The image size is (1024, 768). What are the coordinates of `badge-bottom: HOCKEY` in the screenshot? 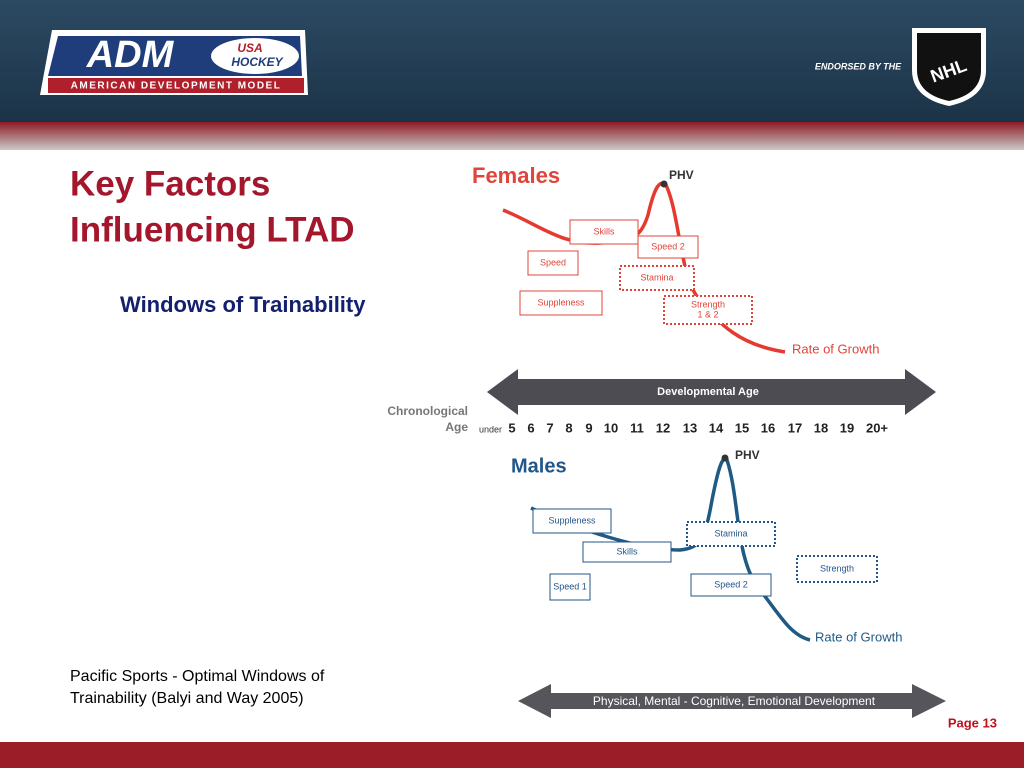 It's located at (257, 62).